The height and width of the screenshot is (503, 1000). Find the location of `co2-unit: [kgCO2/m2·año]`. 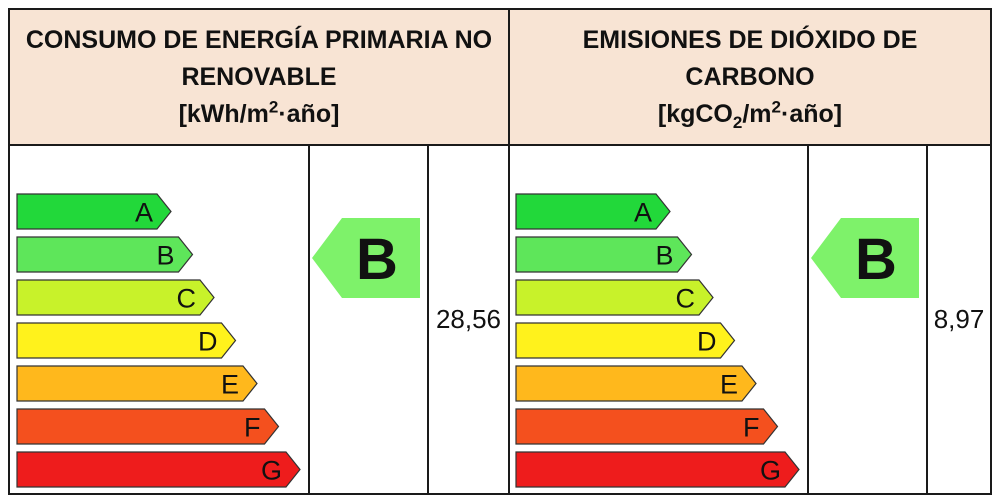

co2-unit: [kgCO2/m2·año] is located at coordinates (750, 114).